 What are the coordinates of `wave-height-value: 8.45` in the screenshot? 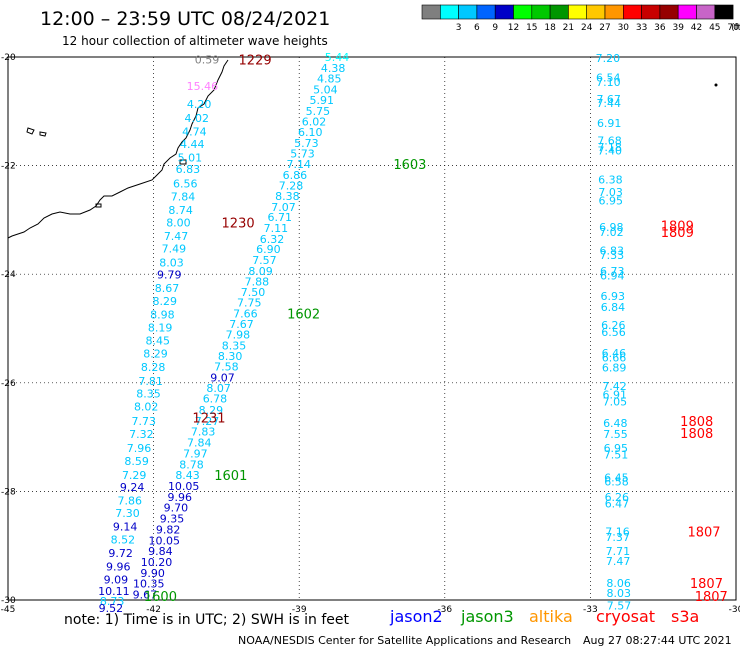 It's located at (158, 340).